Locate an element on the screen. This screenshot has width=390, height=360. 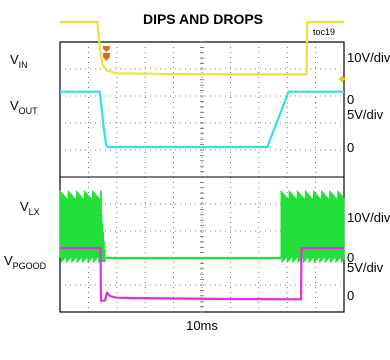
scope-markers is located at coordinates (224, 64).